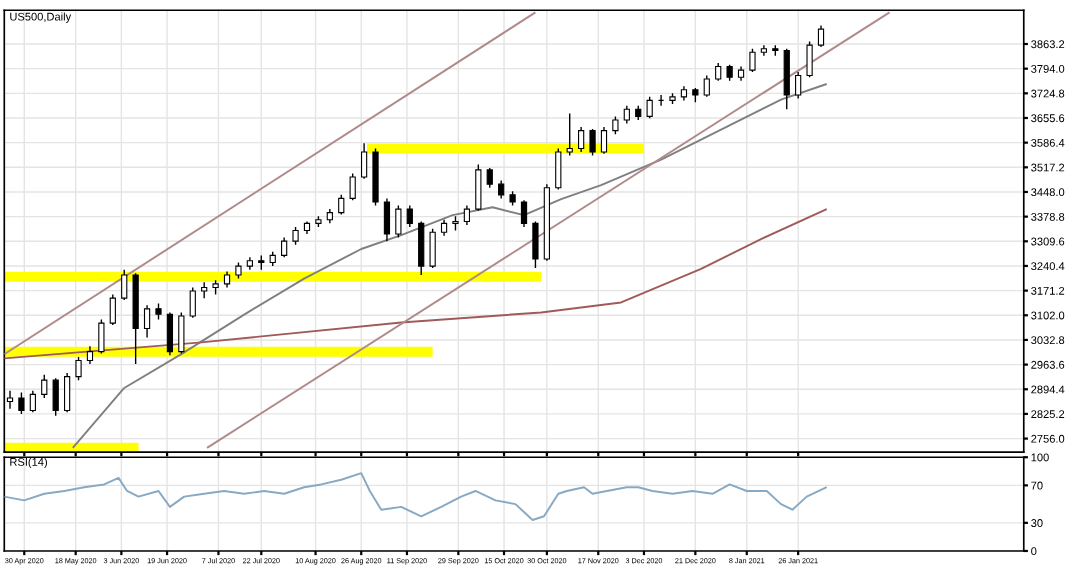 This screenshot has width=1072, height=568. Describe the element at coordinates (416, 496) in the screenshot. I see `line-series` at that location.